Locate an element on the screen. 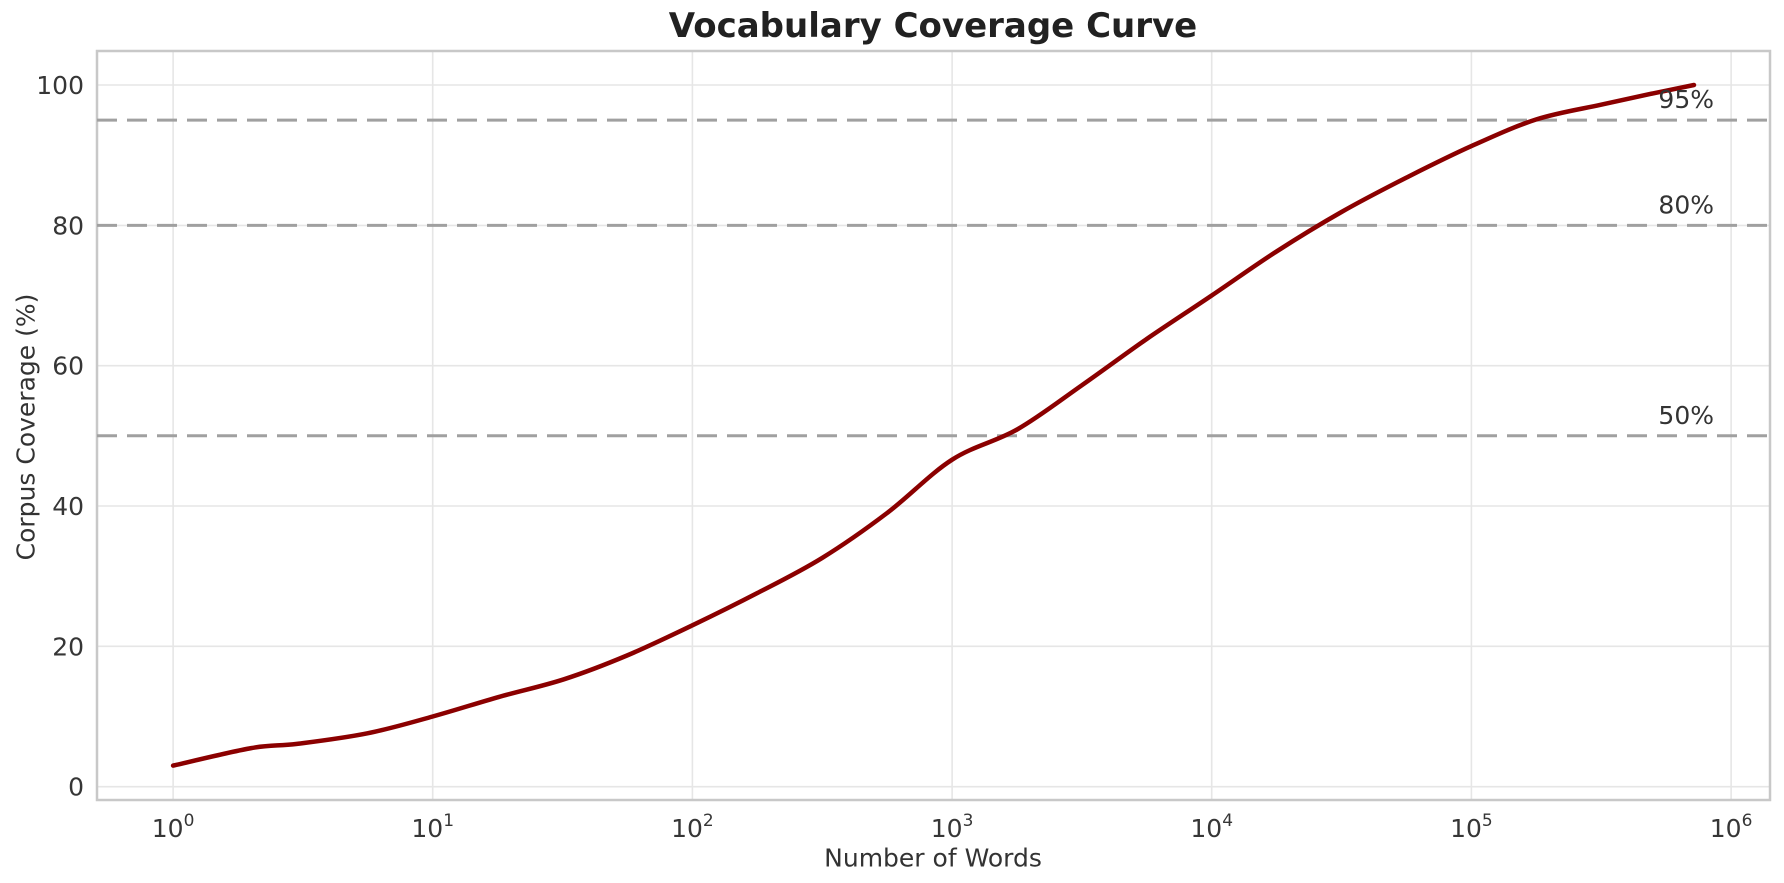 The image size is (1784, 883). x-tick-label-1e2: 10² is located at coordinates (692, 827).